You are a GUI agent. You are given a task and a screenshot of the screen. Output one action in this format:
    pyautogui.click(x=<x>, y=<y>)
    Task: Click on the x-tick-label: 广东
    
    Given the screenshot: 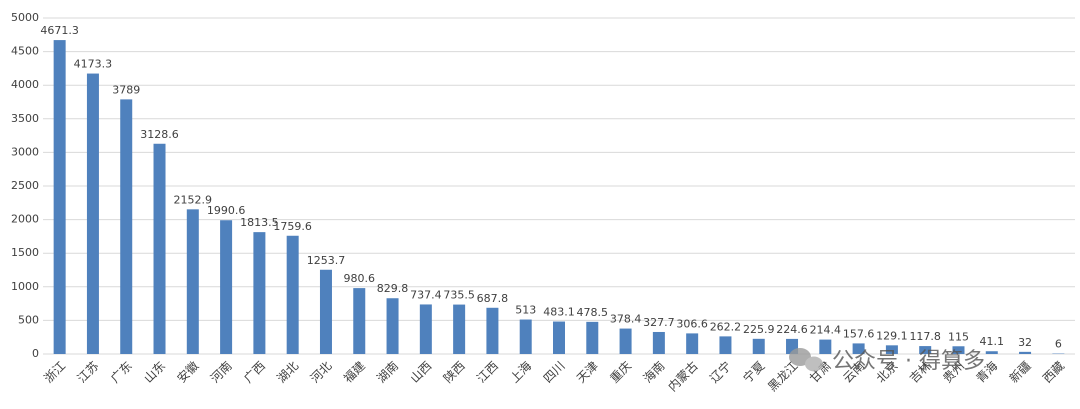 What is the action you would take?
    pyautogui.click(x=121, y=372)
    